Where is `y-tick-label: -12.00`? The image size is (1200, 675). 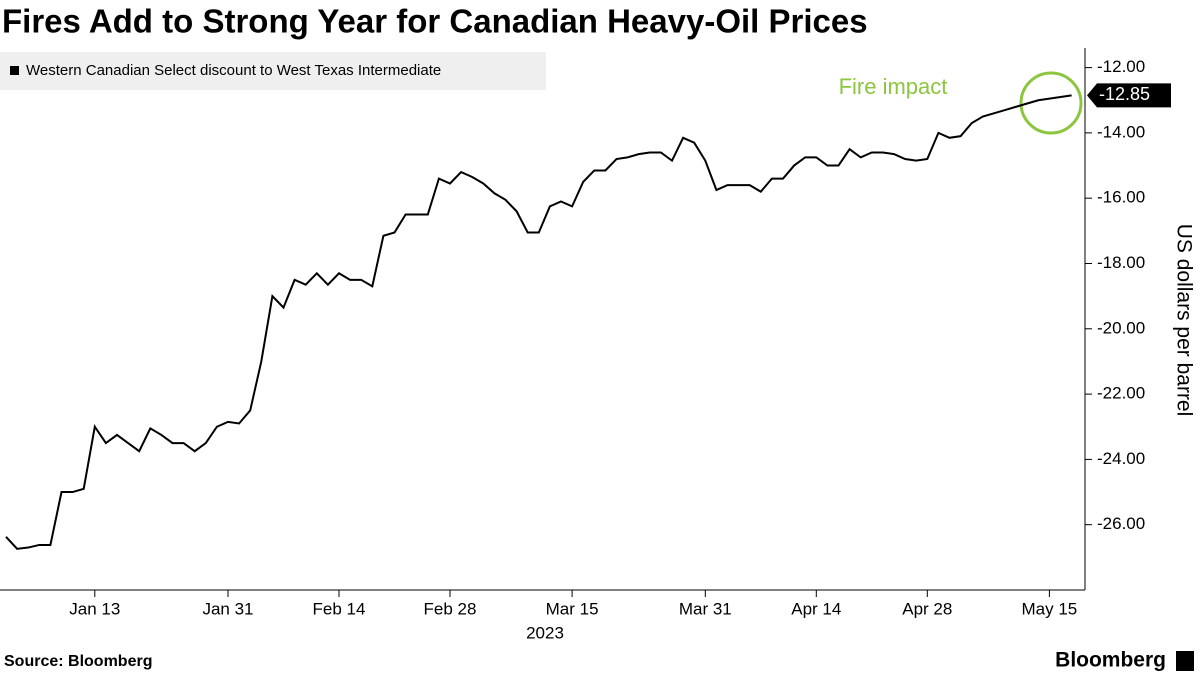
y-tick-label: -12.00 is located at coordinates (1121, 66).